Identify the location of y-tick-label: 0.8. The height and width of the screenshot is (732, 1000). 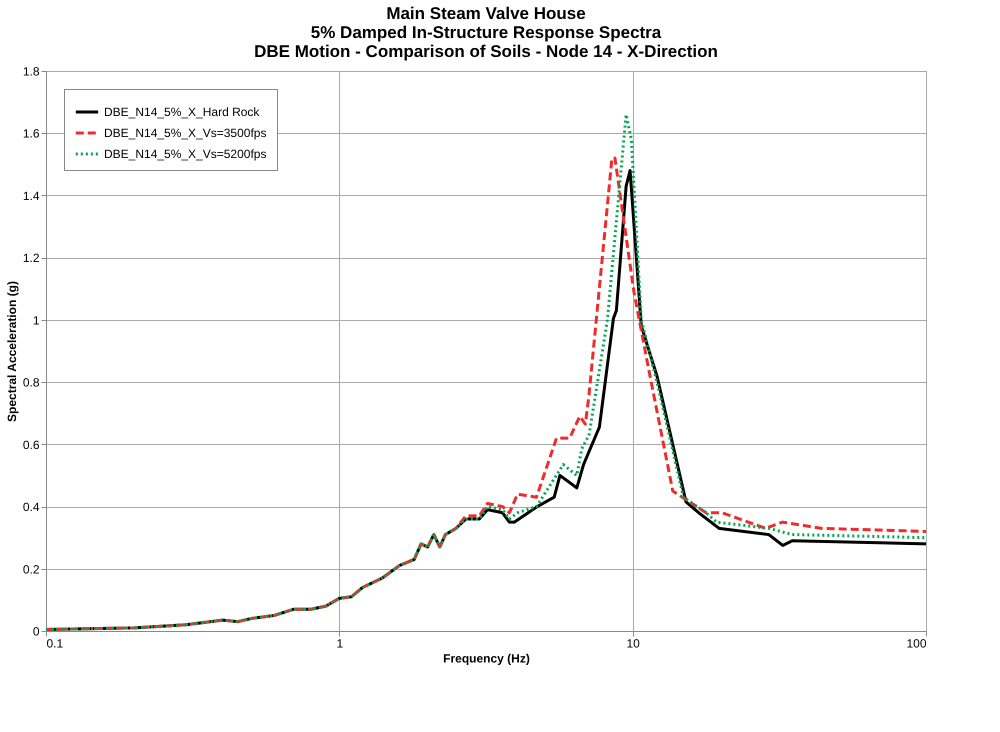
(31, 383).